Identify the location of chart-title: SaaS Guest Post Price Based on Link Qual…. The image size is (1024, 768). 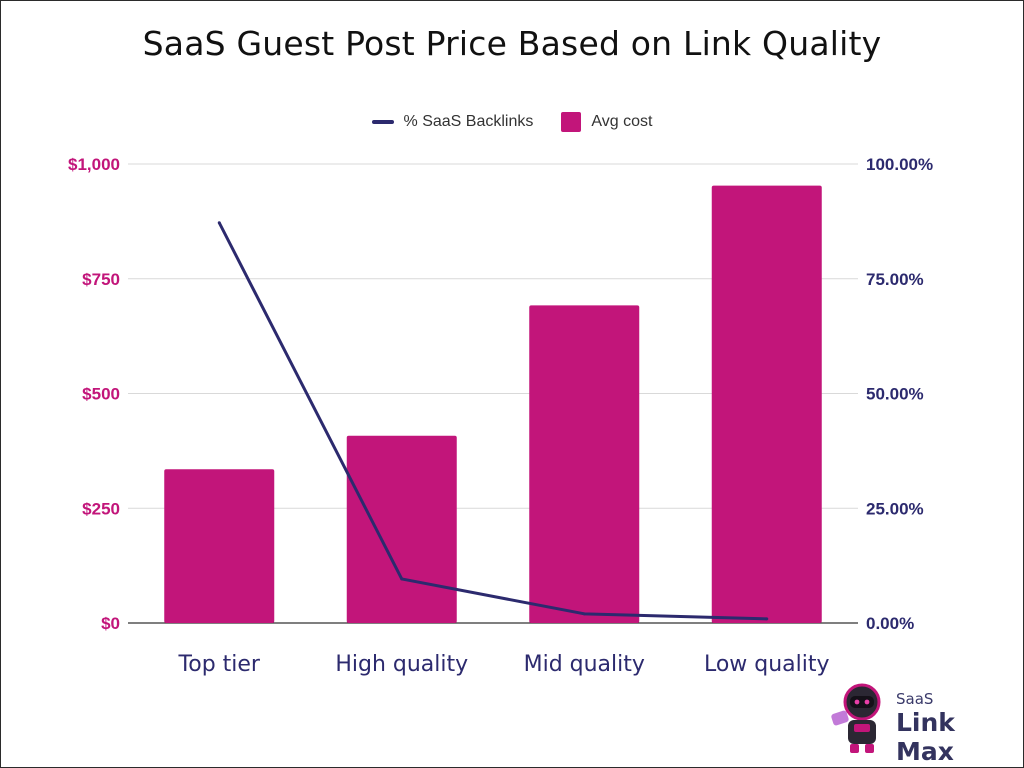
(512, 43).